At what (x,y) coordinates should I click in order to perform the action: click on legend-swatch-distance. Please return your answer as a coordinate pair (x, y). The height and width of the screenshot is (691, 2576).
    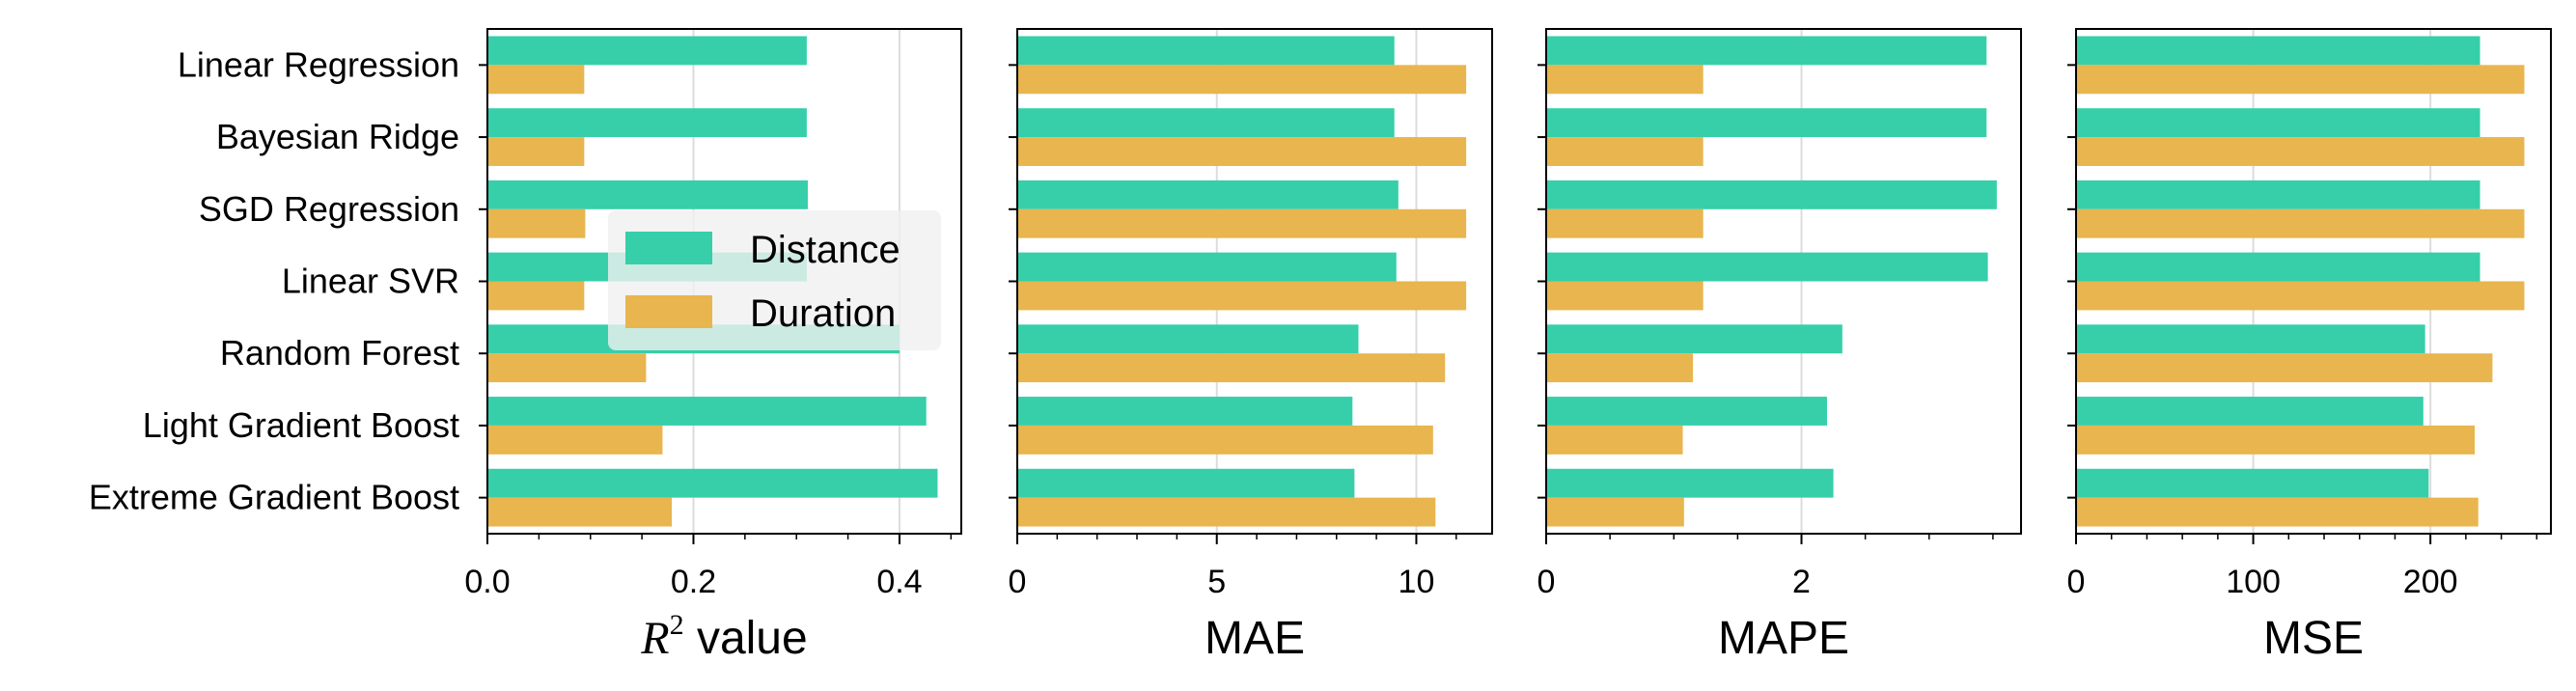
    Looking at the image, I should click on (668, 248).